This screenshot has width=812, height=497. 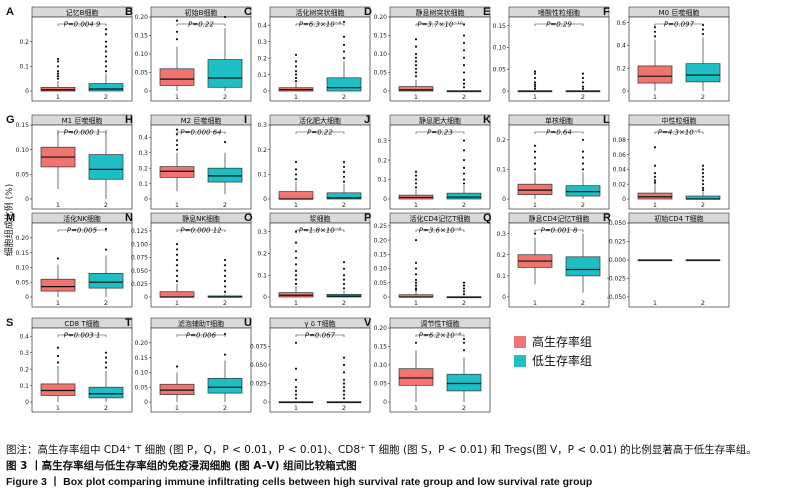 What do you see at coordinates (142, 373) in the screenshot?
I see `y-tick-label: 0.10` at bounding box center [142, 373].